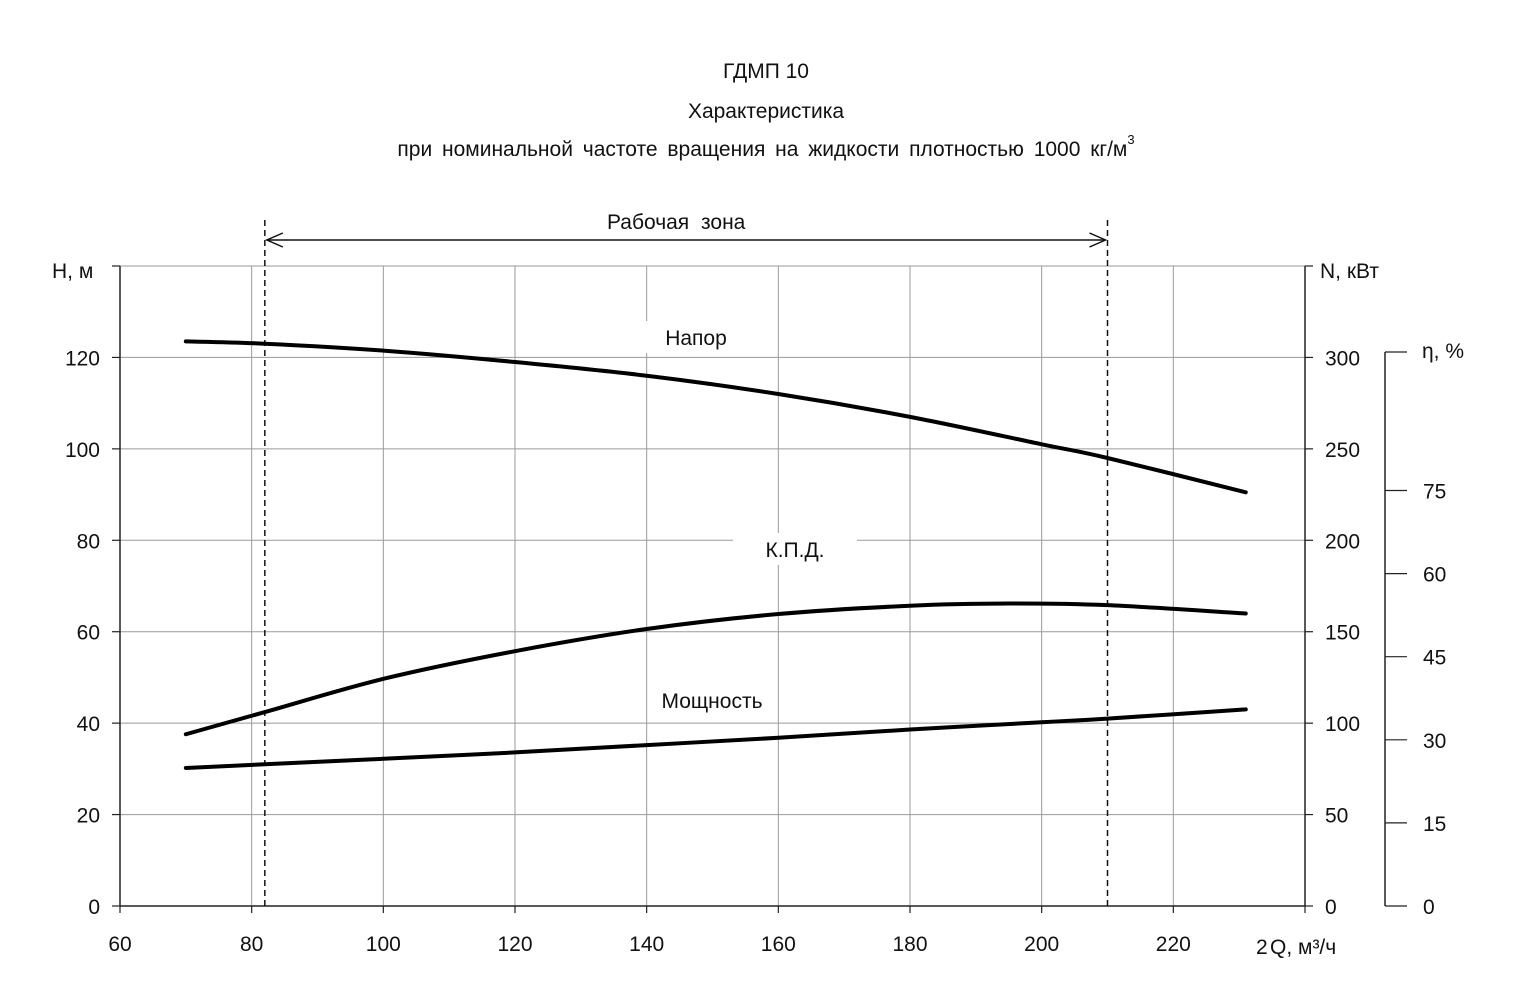 The width and height of the screenshot is (1532, 1000). I want to click on x-tick-label: 220, so click(1173, 944).